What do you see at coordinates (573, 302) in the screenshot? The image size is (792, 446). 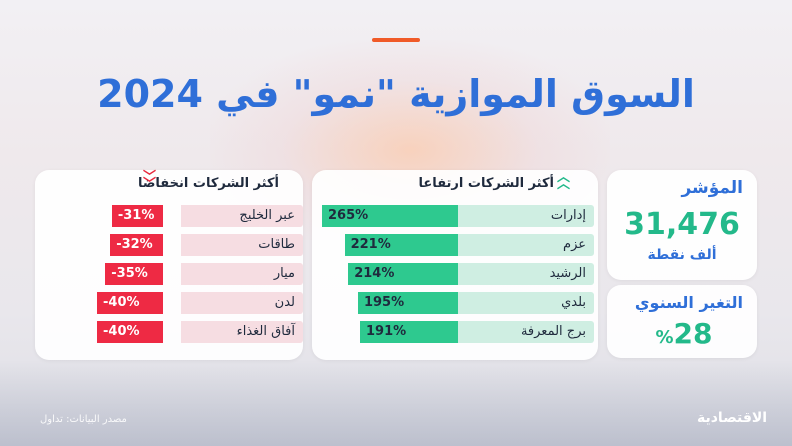 I see `gainers-company-name: بلدي` at bounding box center [573, 302].